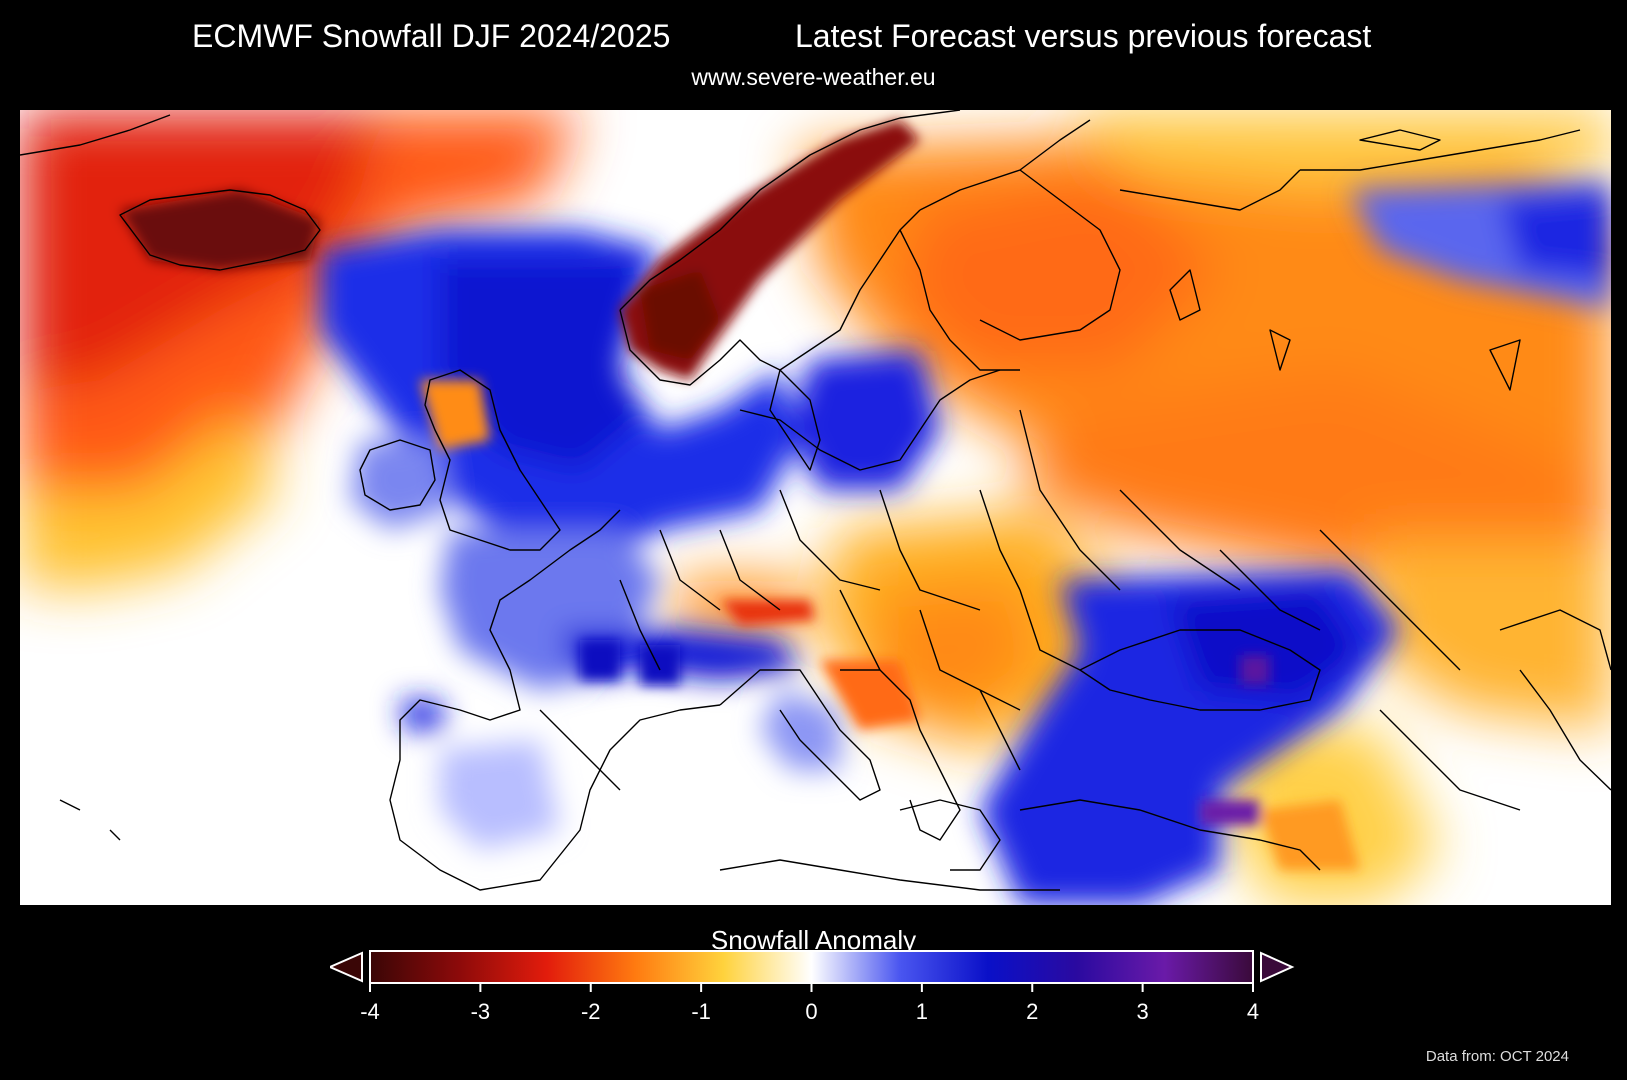 This screenshot has width=1627, height=1080. Describe the element at coordinates (431, 36) in the screenshot. I see `map-title-left: ECMWF Snowfall DJF 2024/2025` at that location.